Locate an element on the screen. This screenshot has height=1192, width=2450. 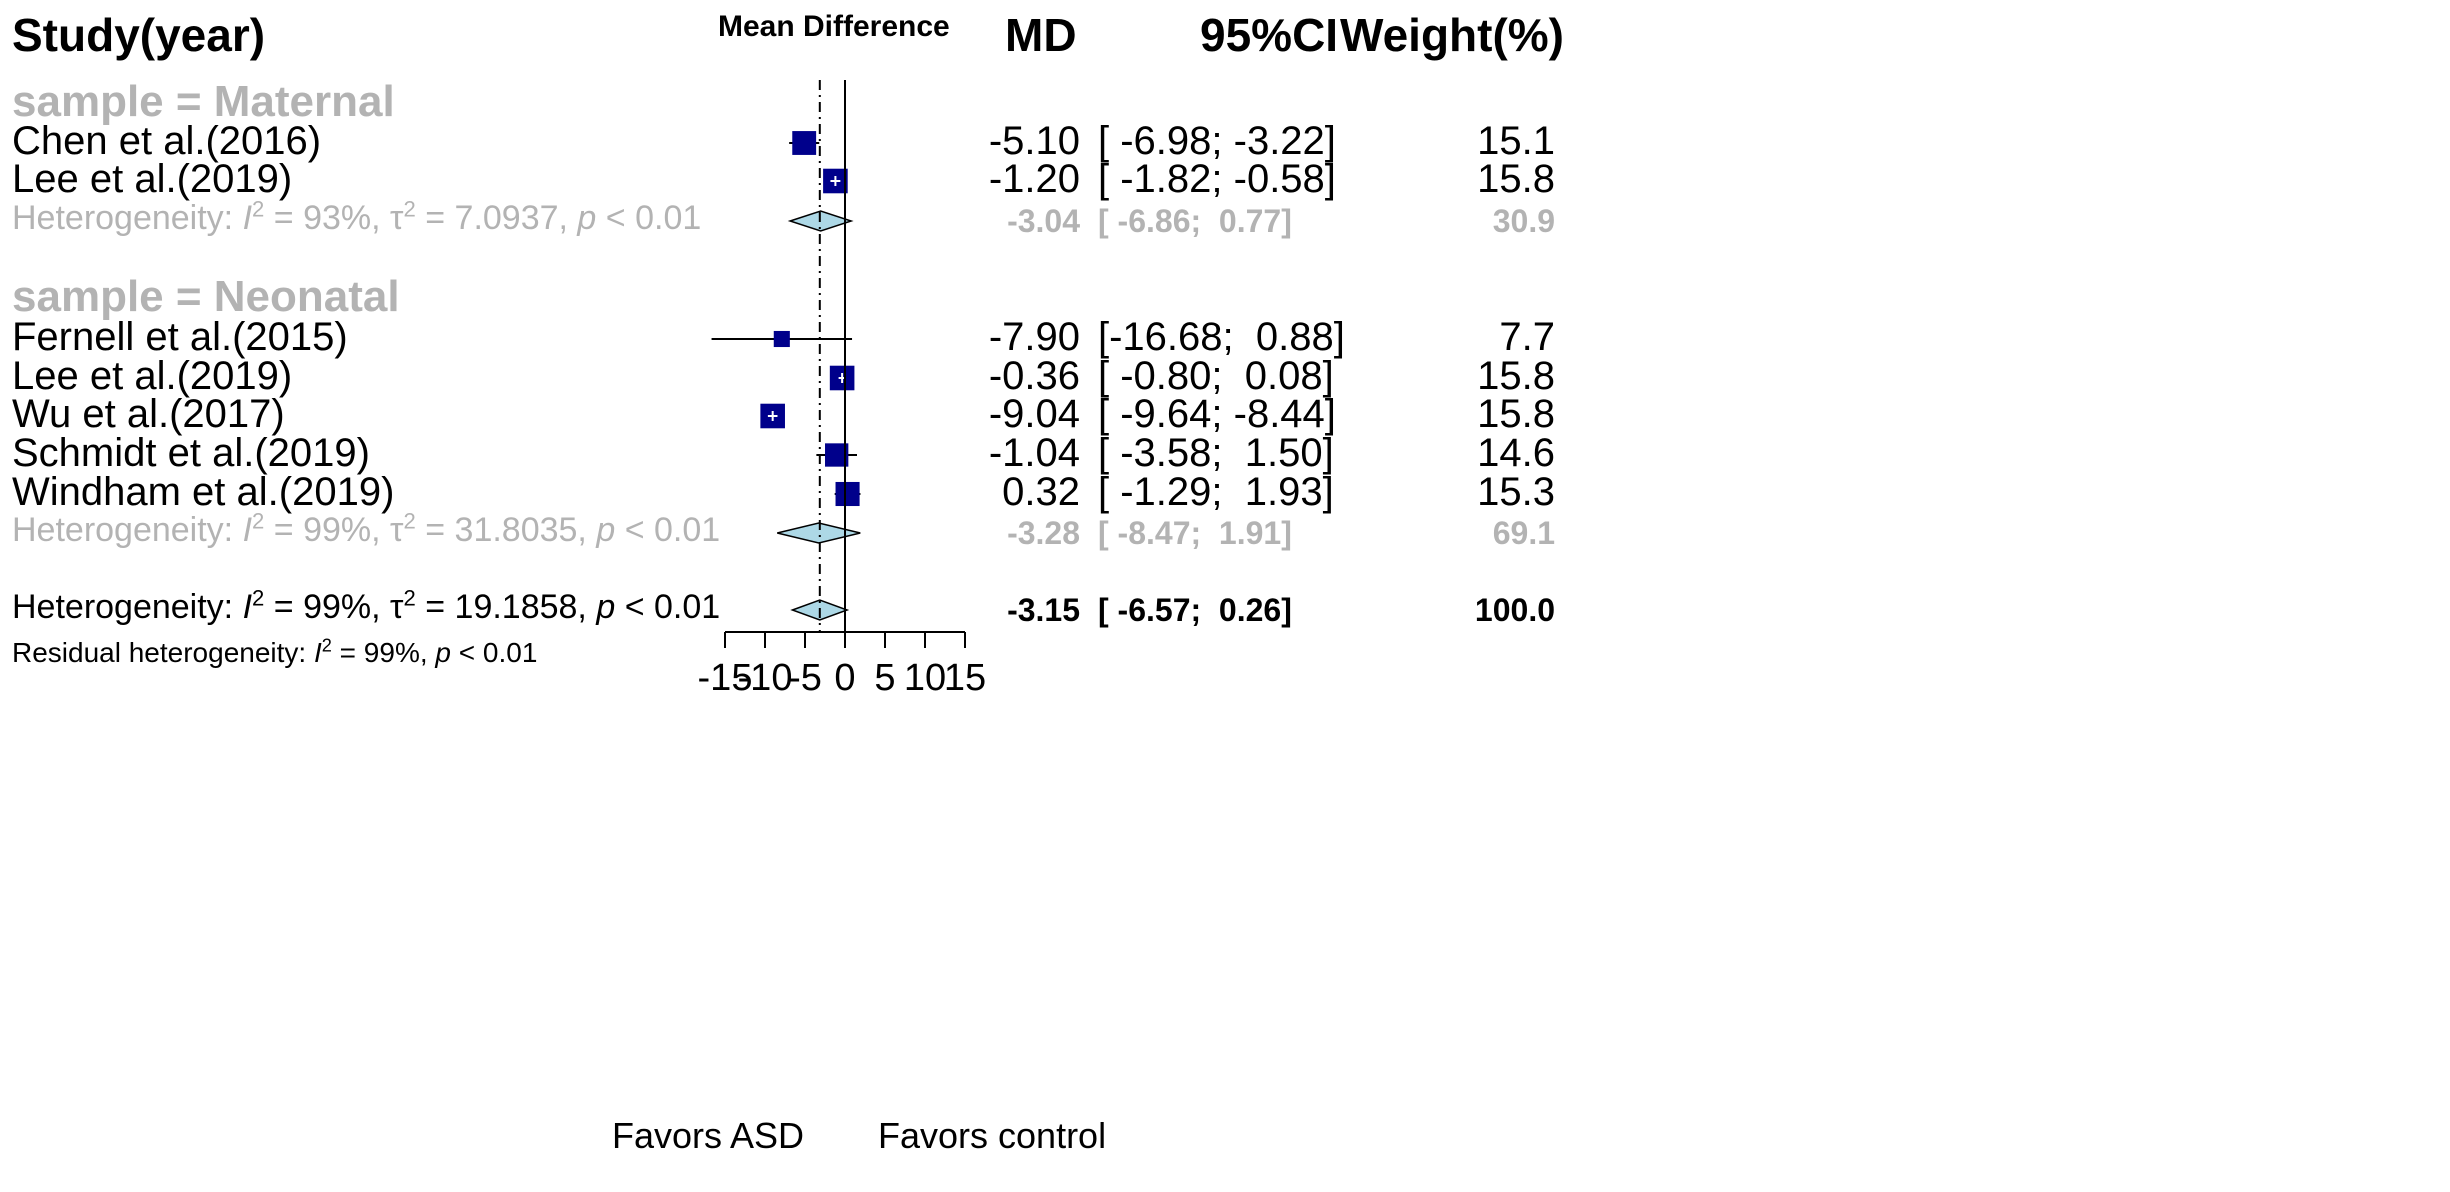
favors-right-label: Favors control is located at coordinates (992, 1135).